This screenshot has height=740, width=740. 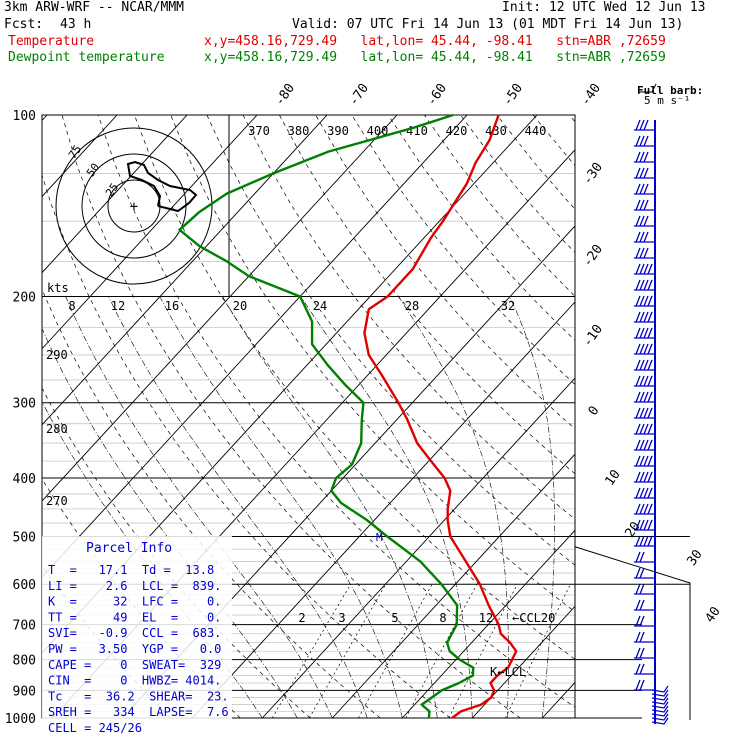 What do you see at coordinates (496, 131) in the screenshot?
I see `theta-label: 430` at bounding box center [496, 131].